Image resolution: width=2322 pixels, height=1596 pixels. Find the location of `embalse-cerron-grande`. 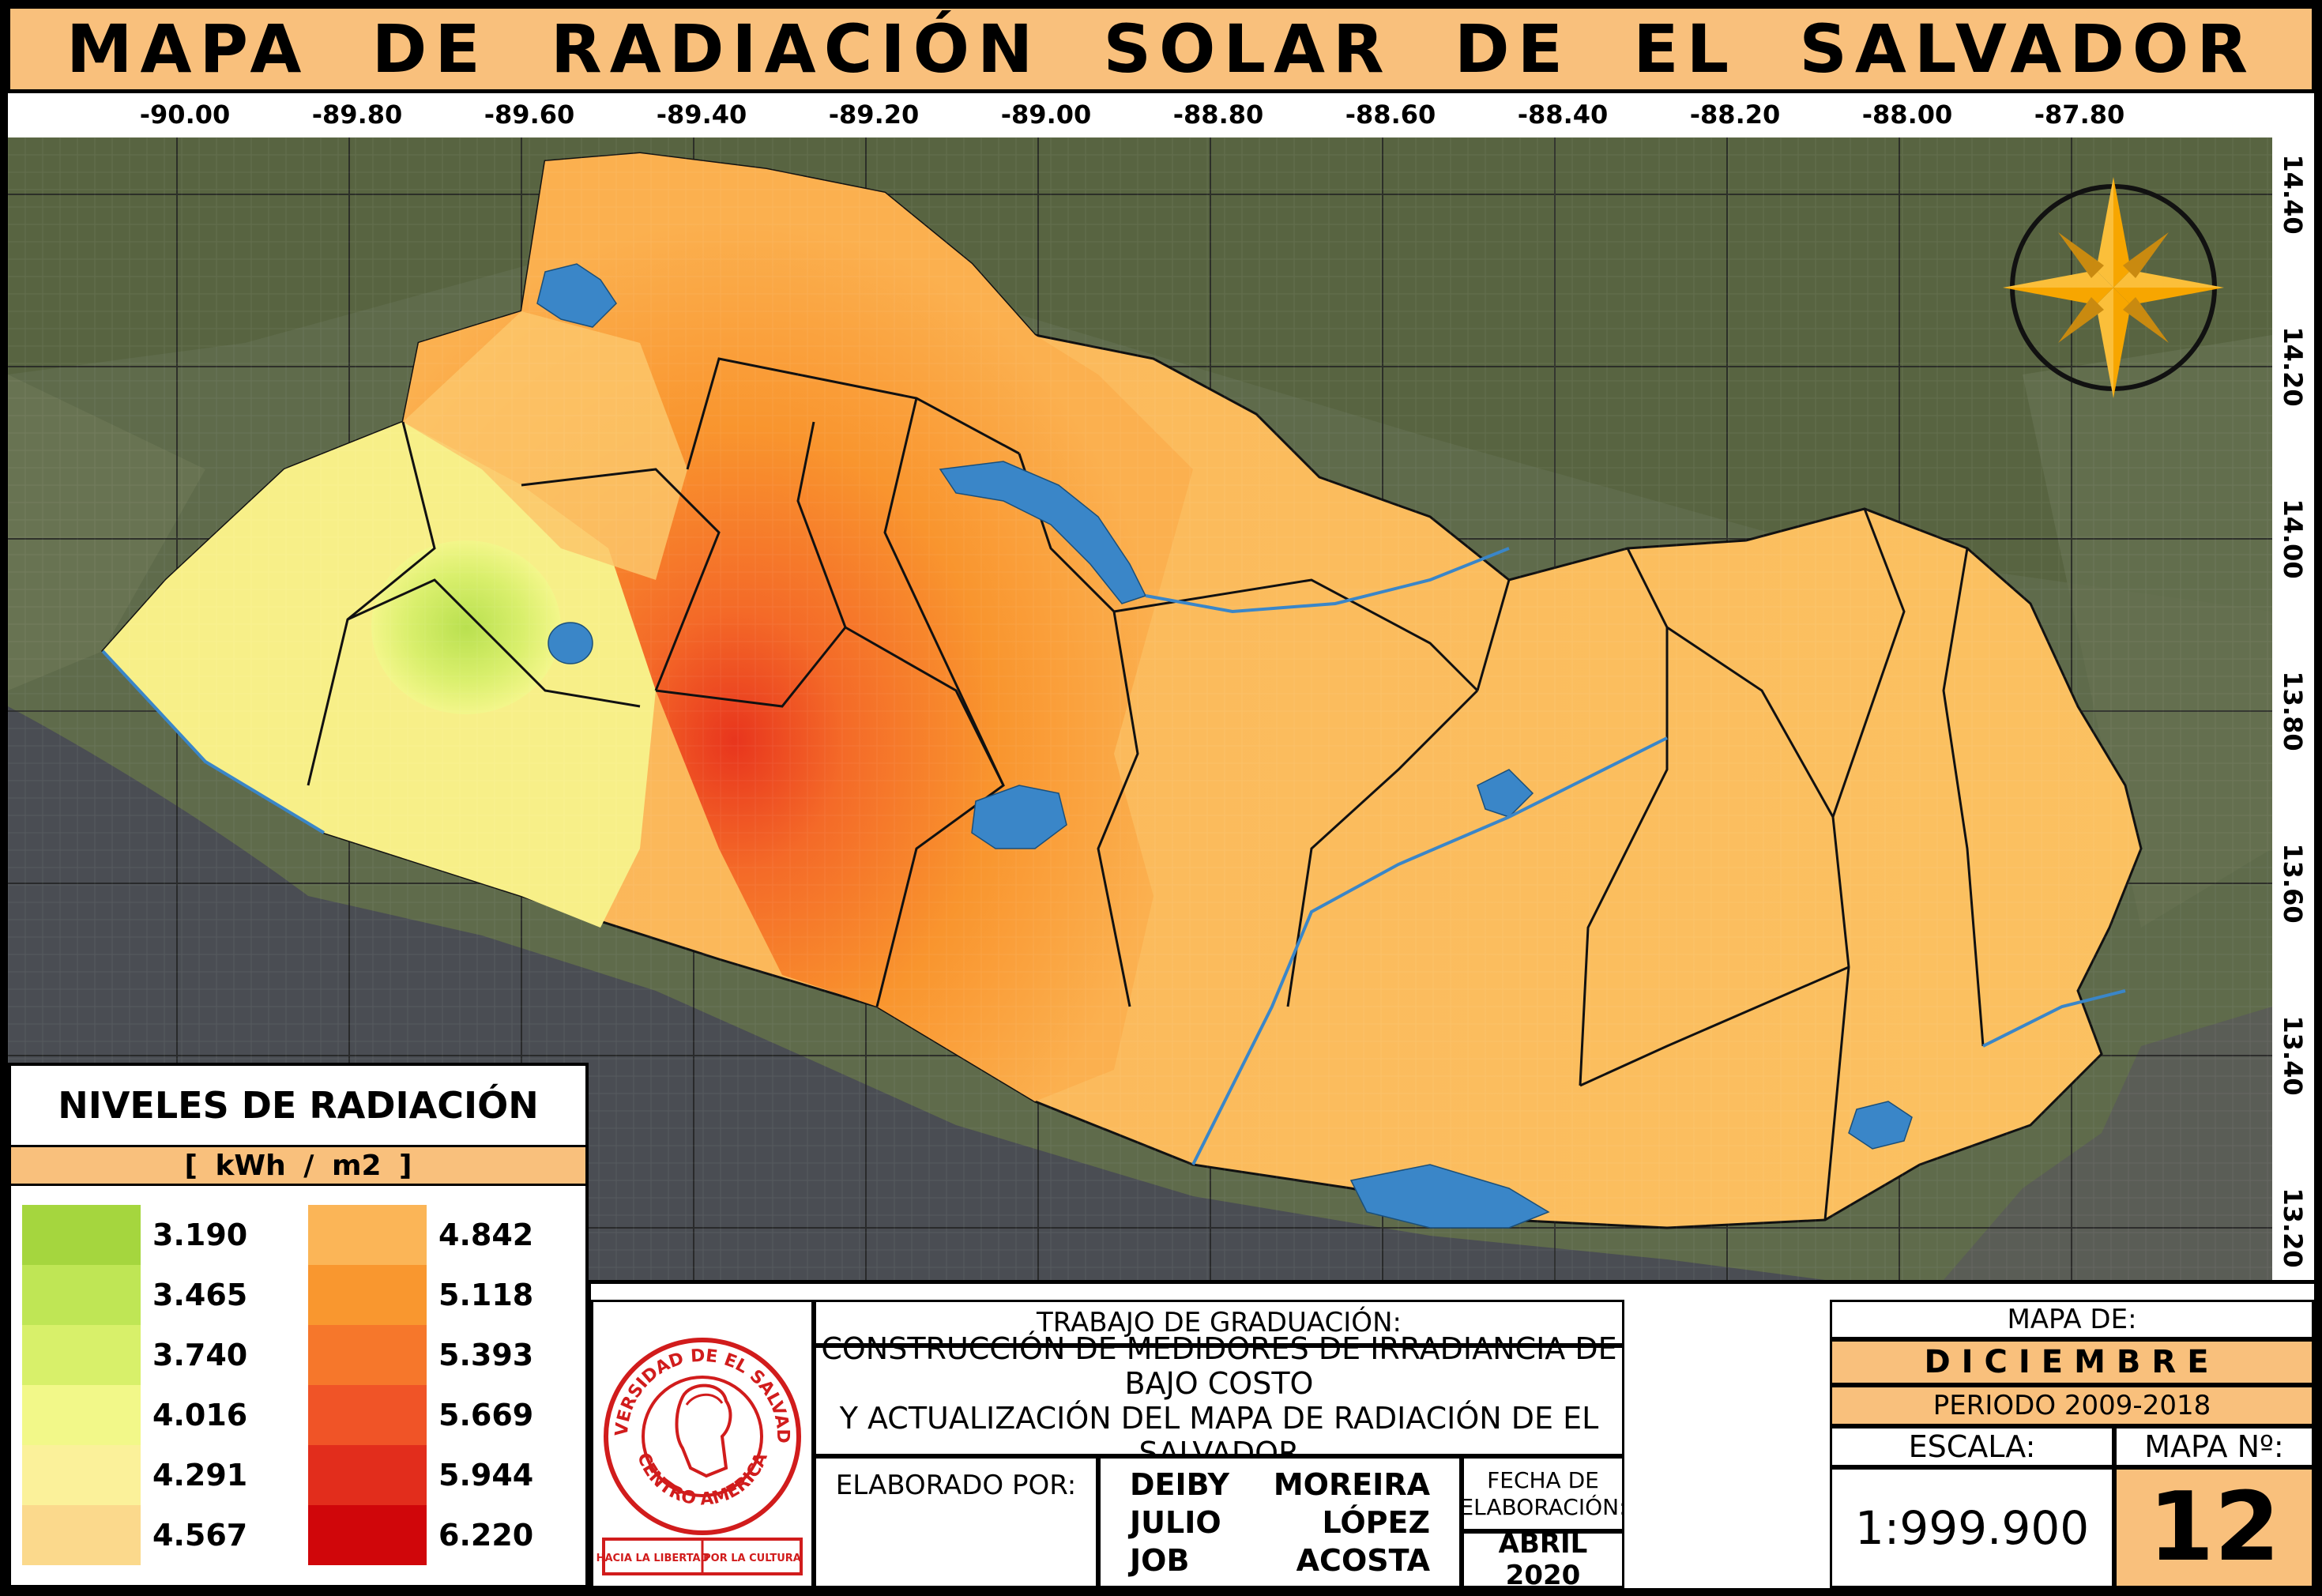

embalse-cerron-grande is located at coordinates (1043, 532).